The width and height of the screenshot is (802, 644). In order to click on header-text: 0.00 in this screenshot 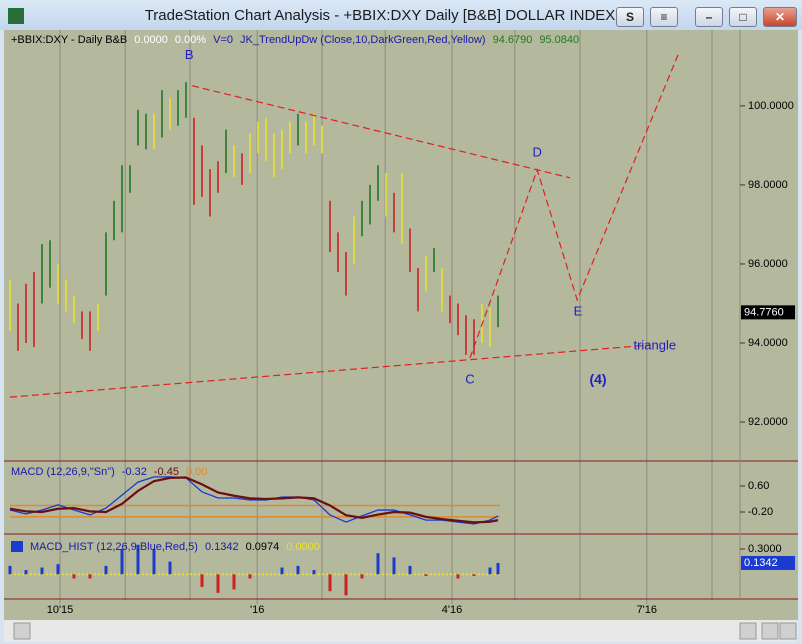, I will do `click(196, 472)`.